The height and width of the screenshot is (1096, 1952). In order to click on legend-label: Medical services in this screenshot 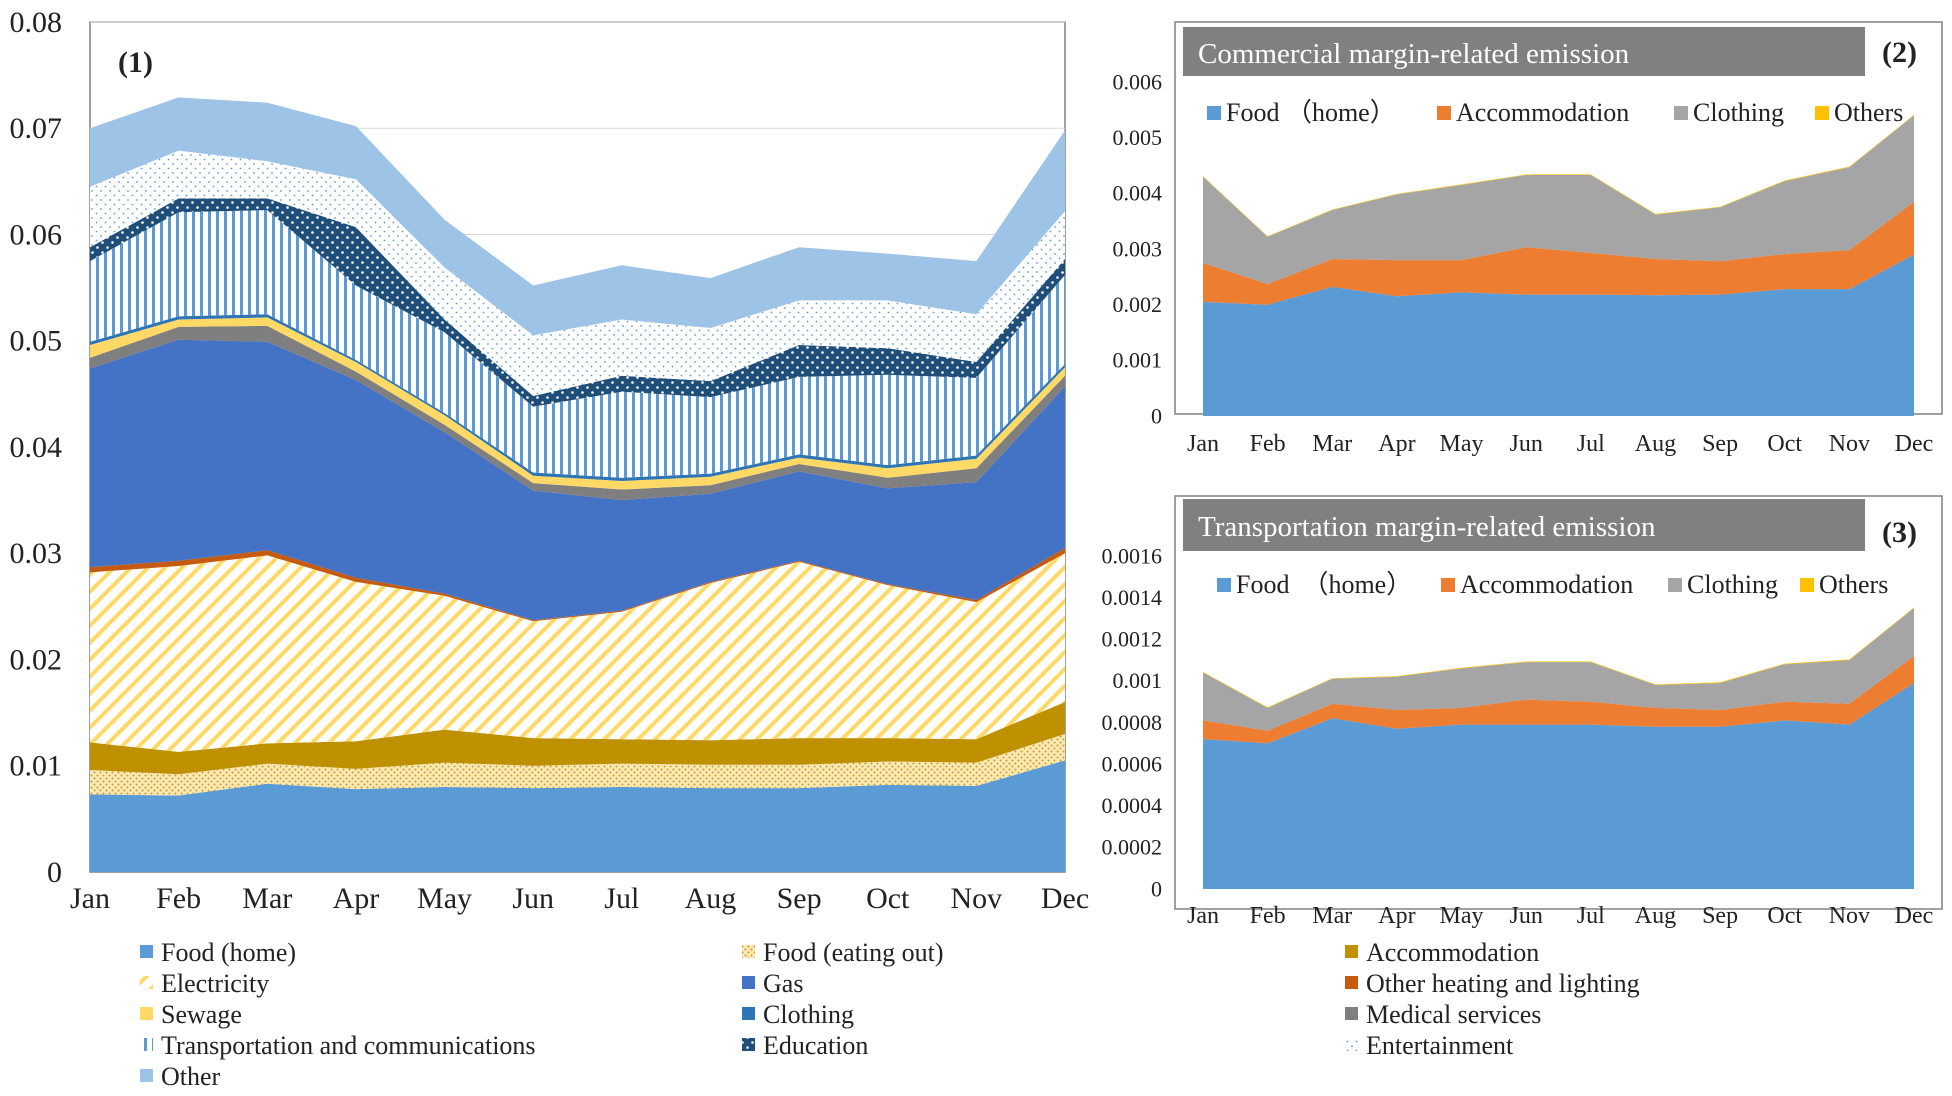, I will do `click(1453, 1014)`.